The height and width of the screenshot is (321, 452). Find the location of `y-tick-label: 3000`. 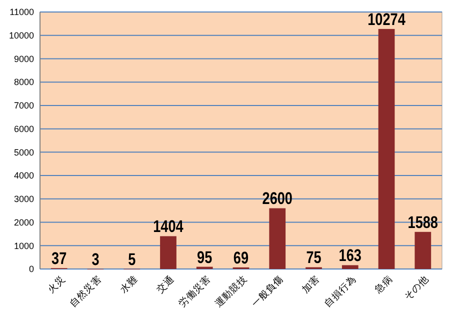

y-tick-label: 3000 is located at coordinates (24, 199).